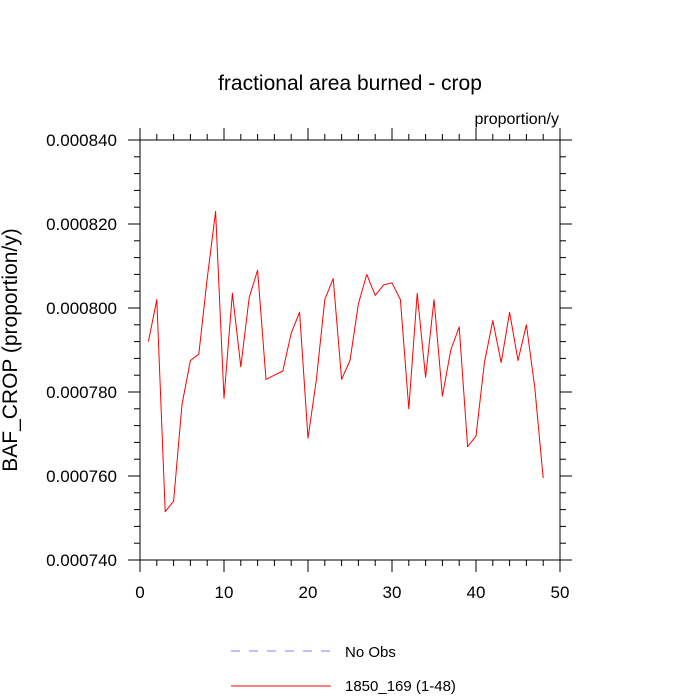 This screenshot has height=700, width=700. I want to click on chart-title: fractional area burned - crop, so click(350, 83).